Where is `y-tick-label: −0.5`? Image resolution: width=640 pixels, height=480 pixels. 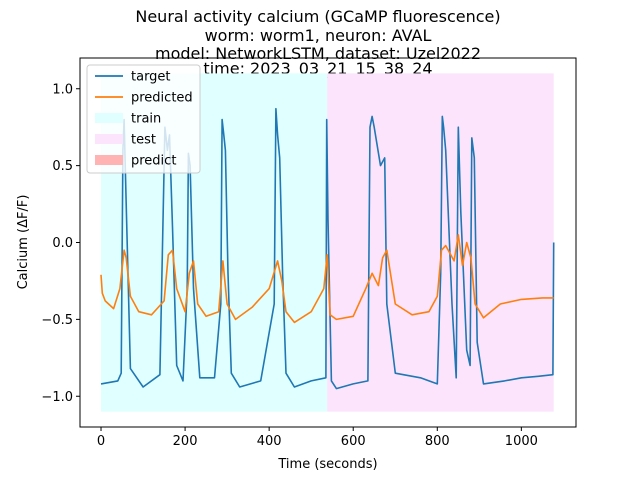 y-tick-label: −0.5 is located at coordinates (57, 320).